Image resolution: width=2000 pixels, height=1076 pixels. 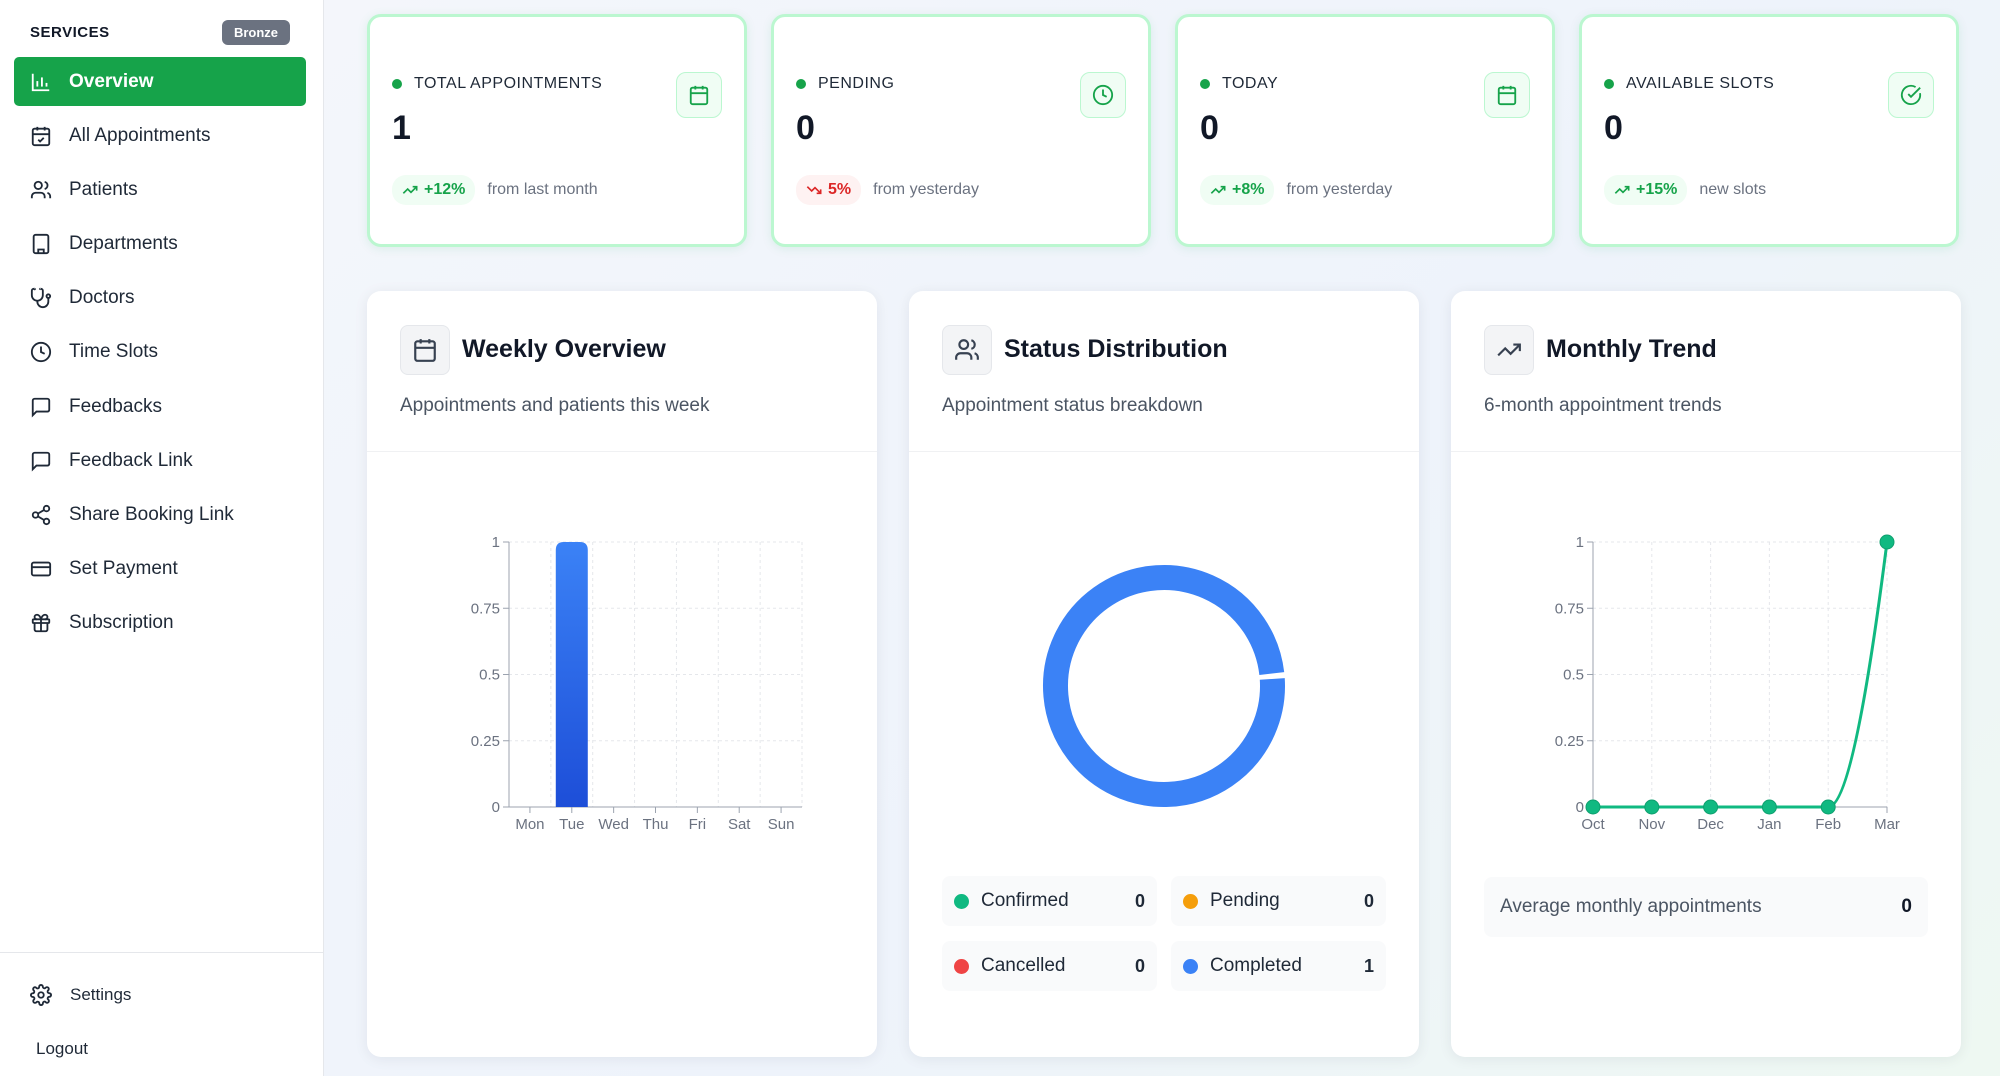 What do you see at coordinates (926, 189) in the screenshot?
I see `trend-note: from yesterday` at bounding box center [926, 189].